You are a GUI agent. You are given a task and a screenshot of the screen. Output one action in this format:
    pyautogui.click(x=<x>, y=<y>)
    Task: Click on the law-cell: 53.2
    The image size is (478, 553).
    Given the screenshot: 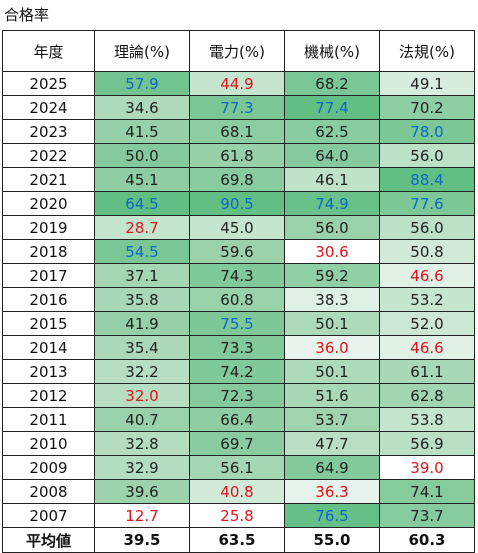 What is the action you would take?
    pyautogui.click(x=427, y=299)
    